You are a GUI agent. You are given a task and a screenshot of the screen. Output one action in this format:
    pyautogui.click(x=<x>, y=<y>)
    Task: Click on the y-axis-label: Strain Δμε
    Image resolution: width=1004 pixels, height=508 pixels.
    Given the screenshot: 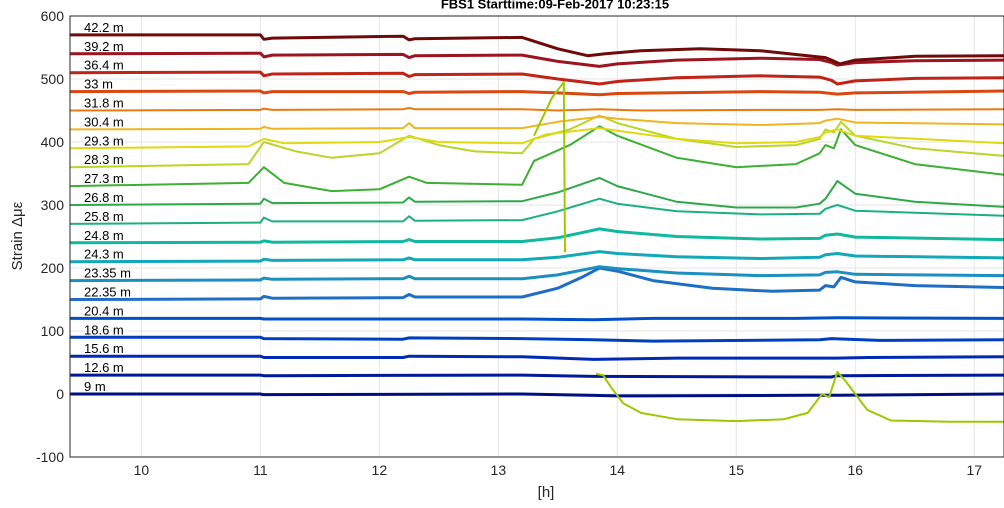 What is the action you would take?
    pyautogui.click(x=17, y=235)
    